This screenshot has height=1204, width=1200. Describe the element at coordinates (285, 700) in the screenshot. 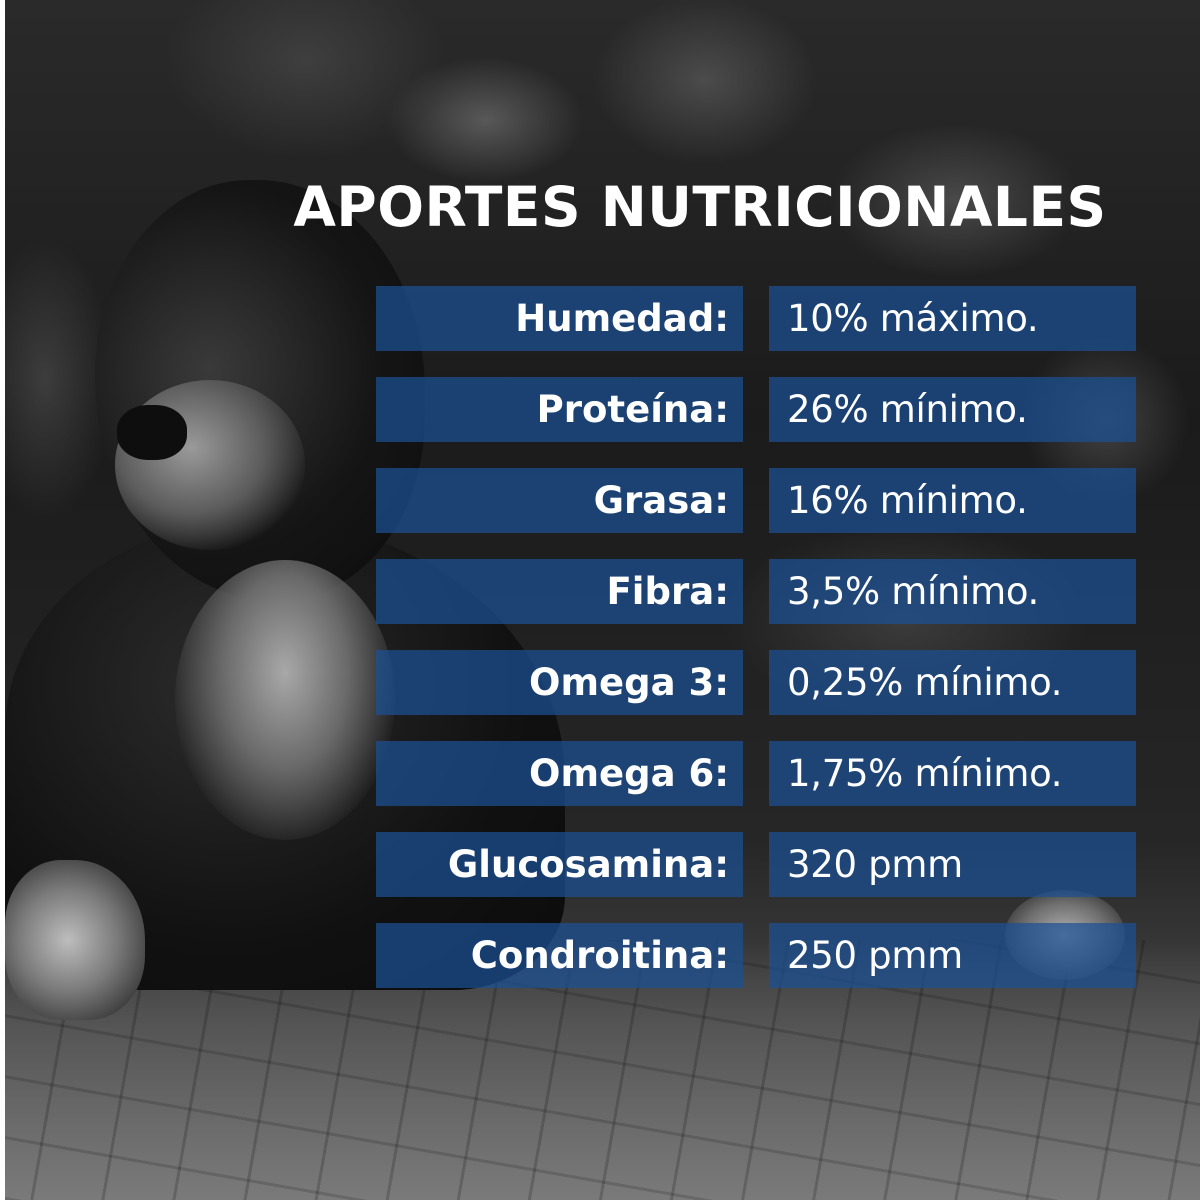

I see `dog-chest` at that location.